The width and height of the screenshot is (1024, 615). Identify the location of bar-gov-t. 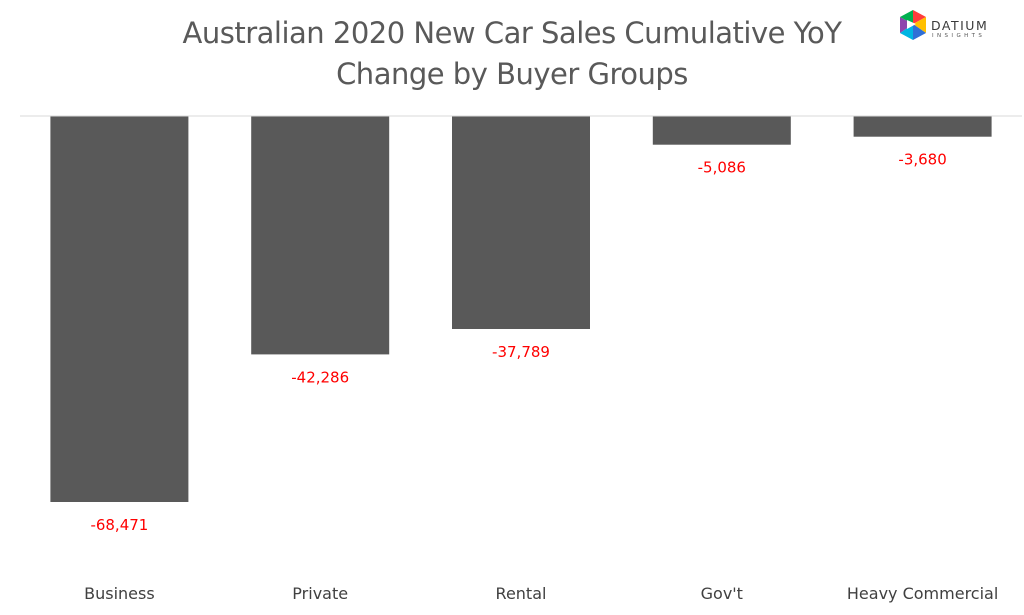
(721, 130).